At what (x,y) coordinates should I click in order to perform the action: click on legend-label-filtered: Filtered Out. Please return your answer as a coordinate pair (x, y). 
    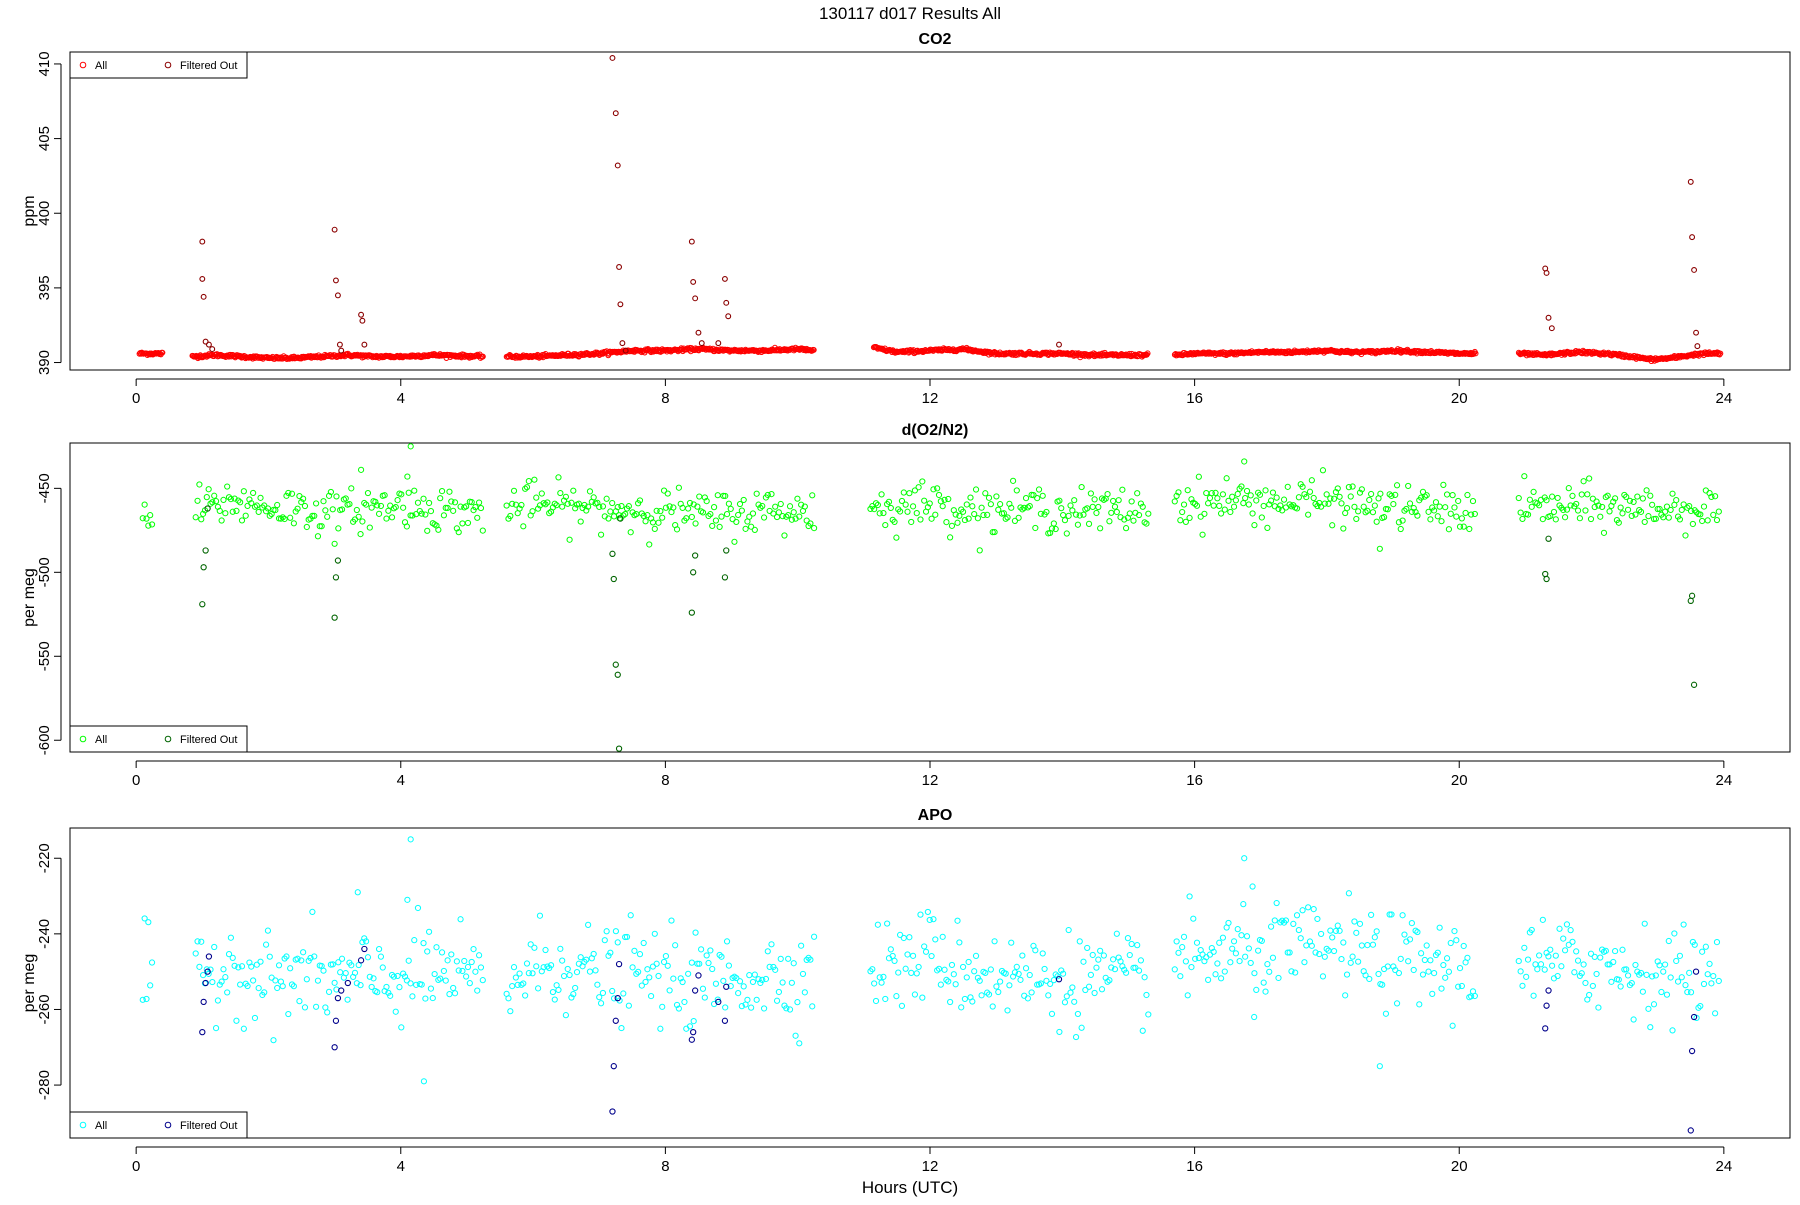
    Looking at the image, I should click on (208, 1126).